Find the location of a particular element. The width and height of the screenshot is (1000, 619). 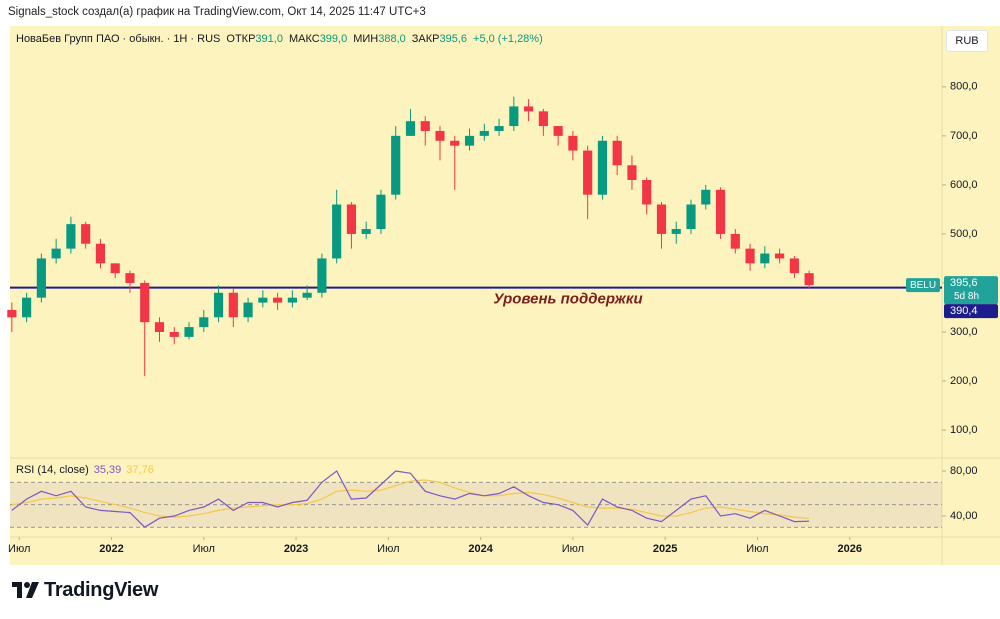

symbol-tag: BELU is located at coordinates (923, 285).